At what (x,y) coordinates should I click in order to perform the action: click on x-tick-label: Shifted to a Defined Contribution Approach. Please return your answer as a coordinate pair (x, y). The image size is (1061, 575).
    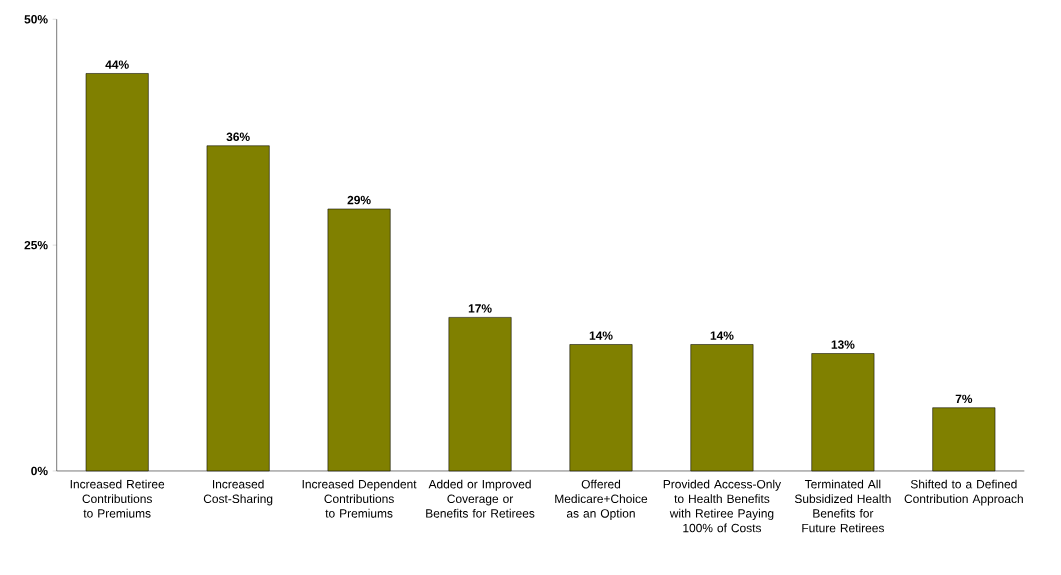
    Looking at the image, I should click on (963, 492).